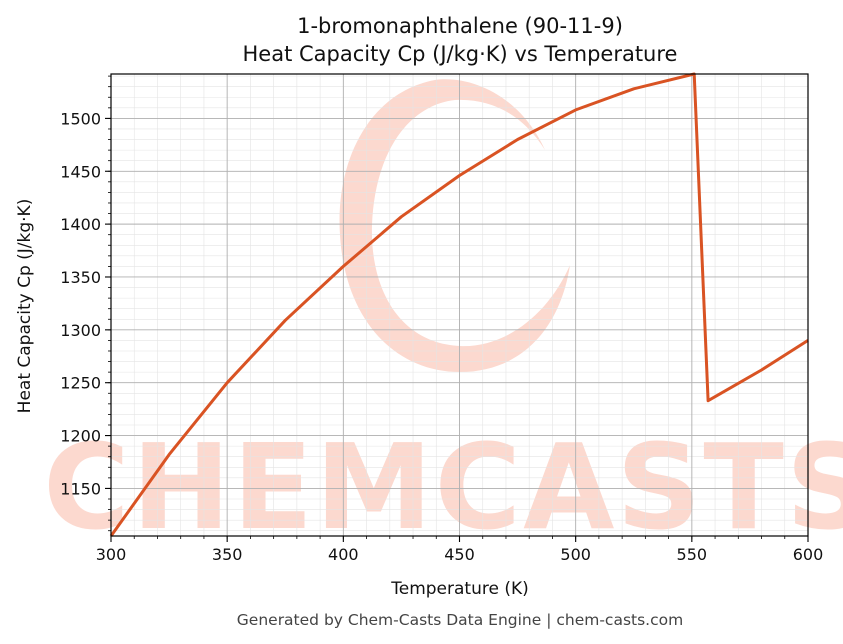 The width and height of the screenshot is (843, 644). What do you see at coordinates (459, 589) in the screenshot?
I see `x-axis-label: Temperature (K)` at bounding box center [459, 589].